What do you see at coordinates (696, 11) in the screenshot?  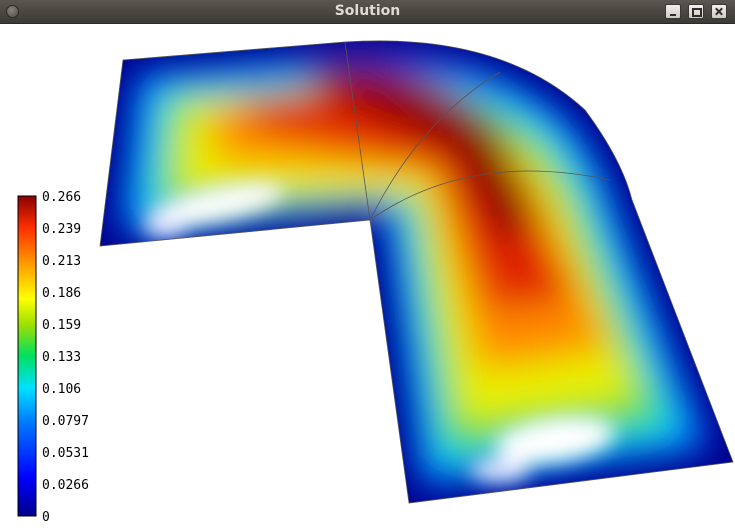 I see `maximize-button` at bounding box center [696, 11].